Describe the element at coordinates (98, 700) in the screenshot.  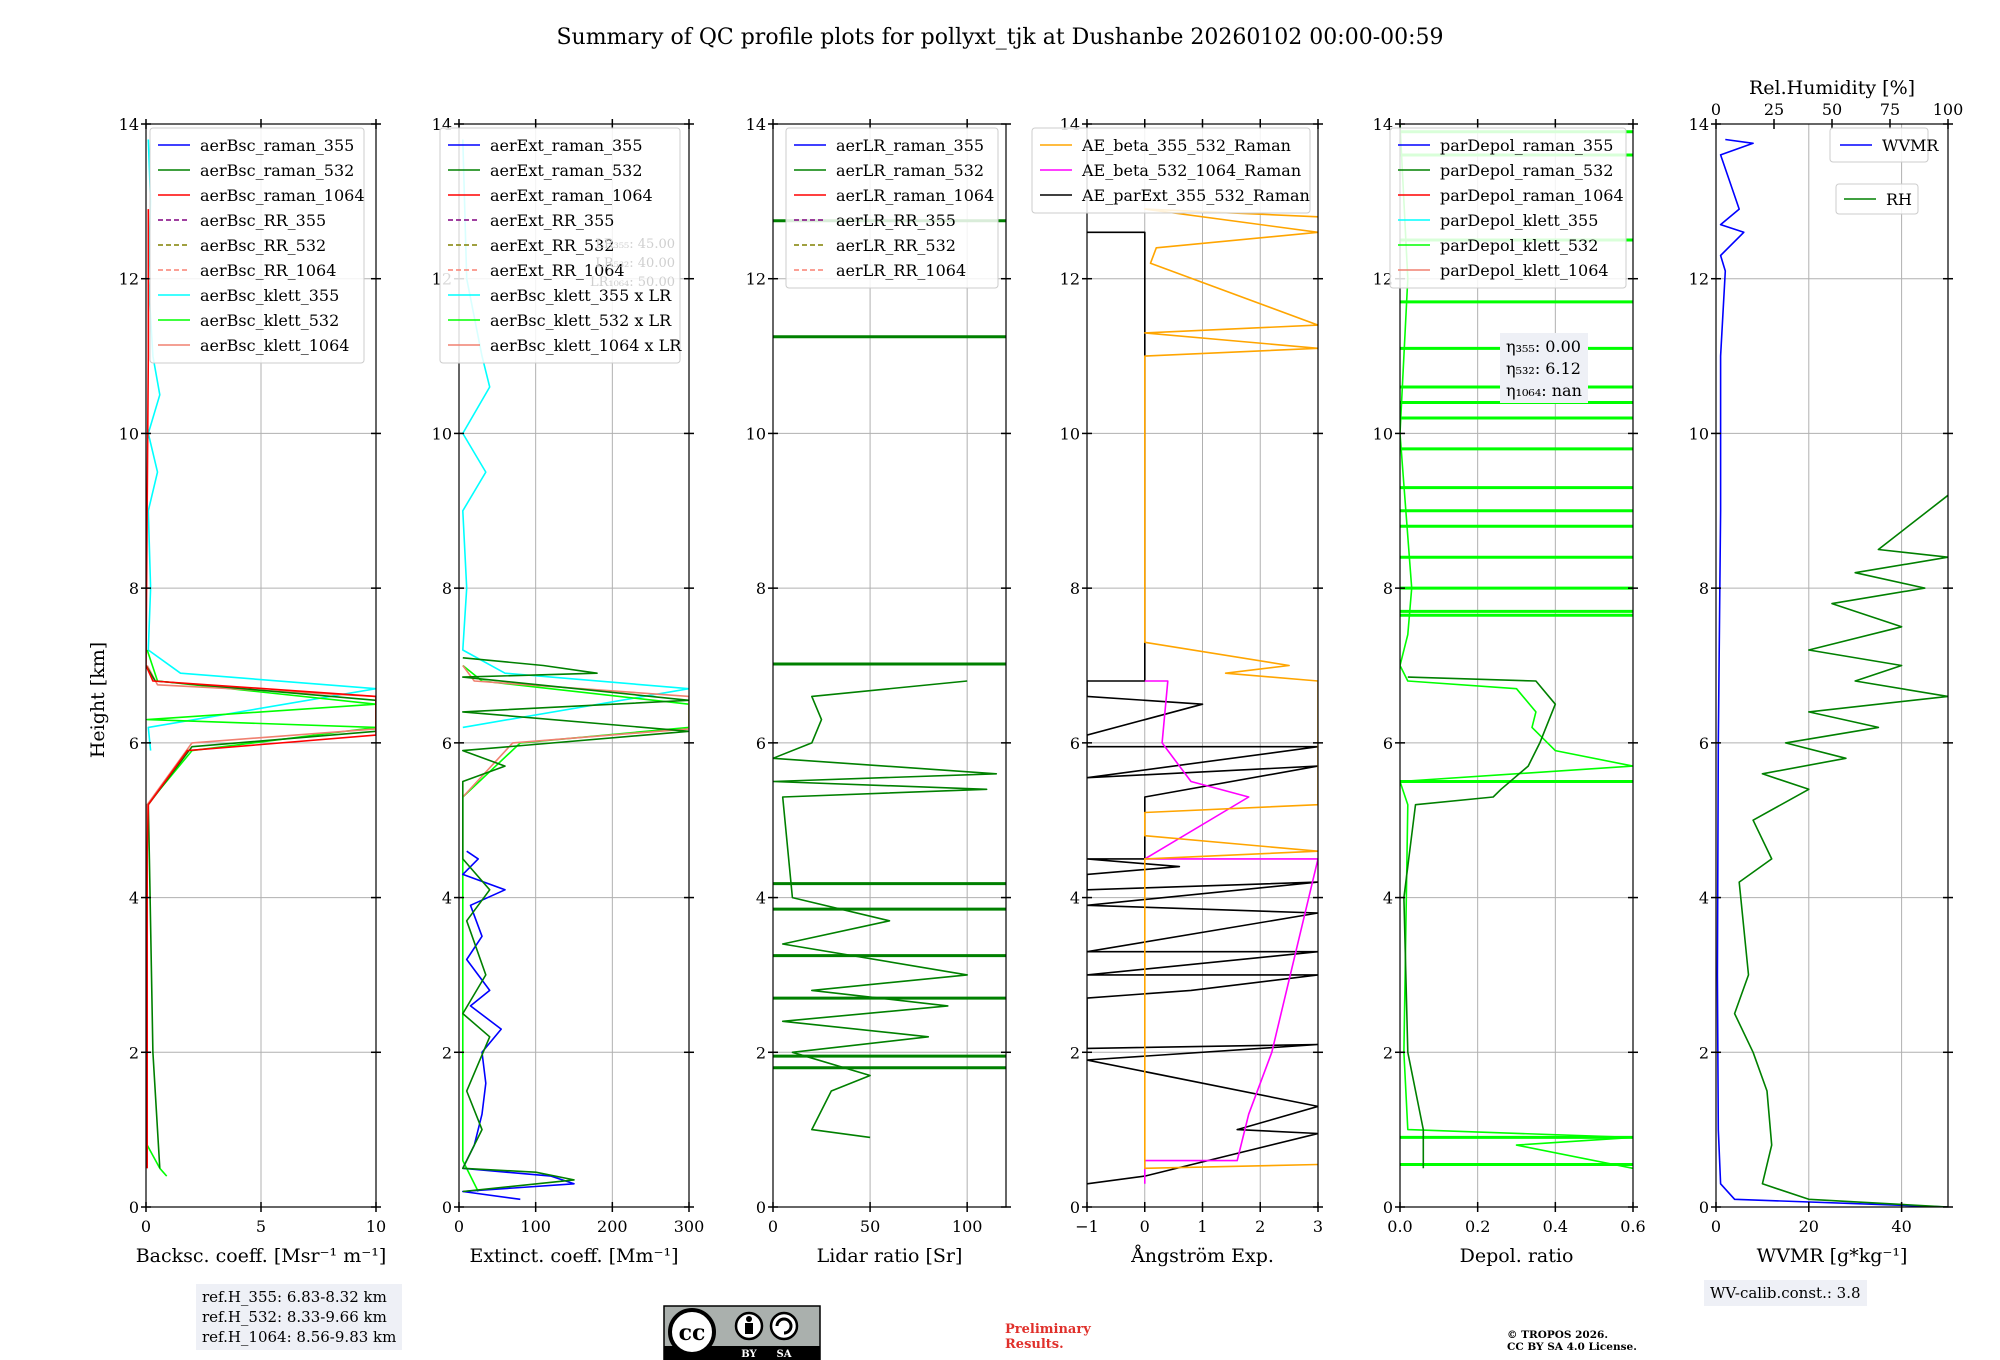
I see `y-axis-label: Height [km]` at that location.